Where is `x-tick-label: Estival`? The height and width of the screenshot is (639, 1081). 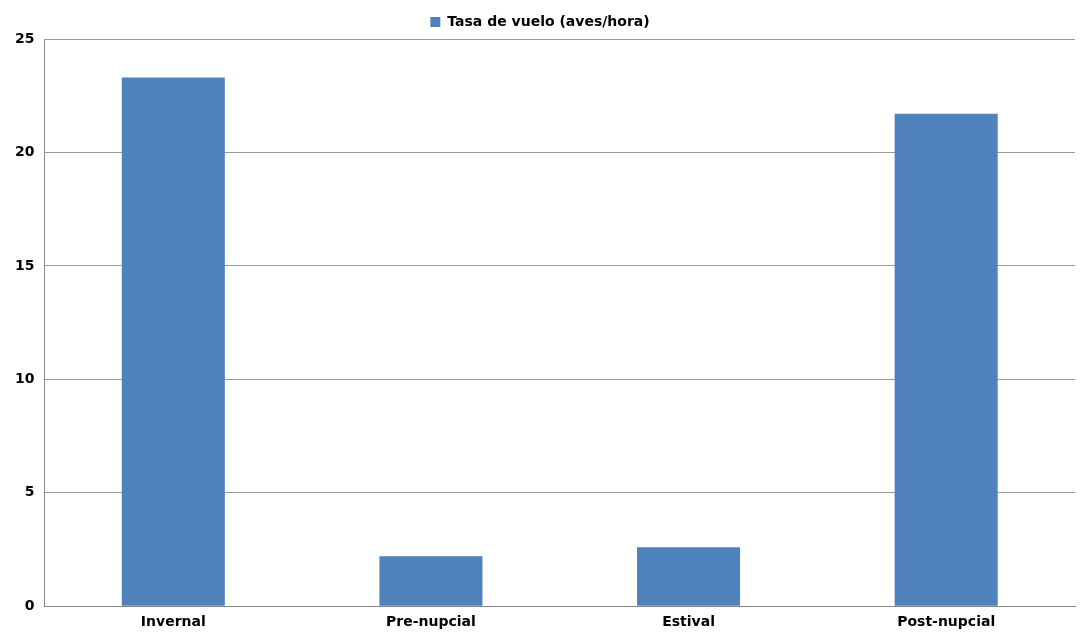 x-tick-label: Estival is located at coordinates (688, 621).